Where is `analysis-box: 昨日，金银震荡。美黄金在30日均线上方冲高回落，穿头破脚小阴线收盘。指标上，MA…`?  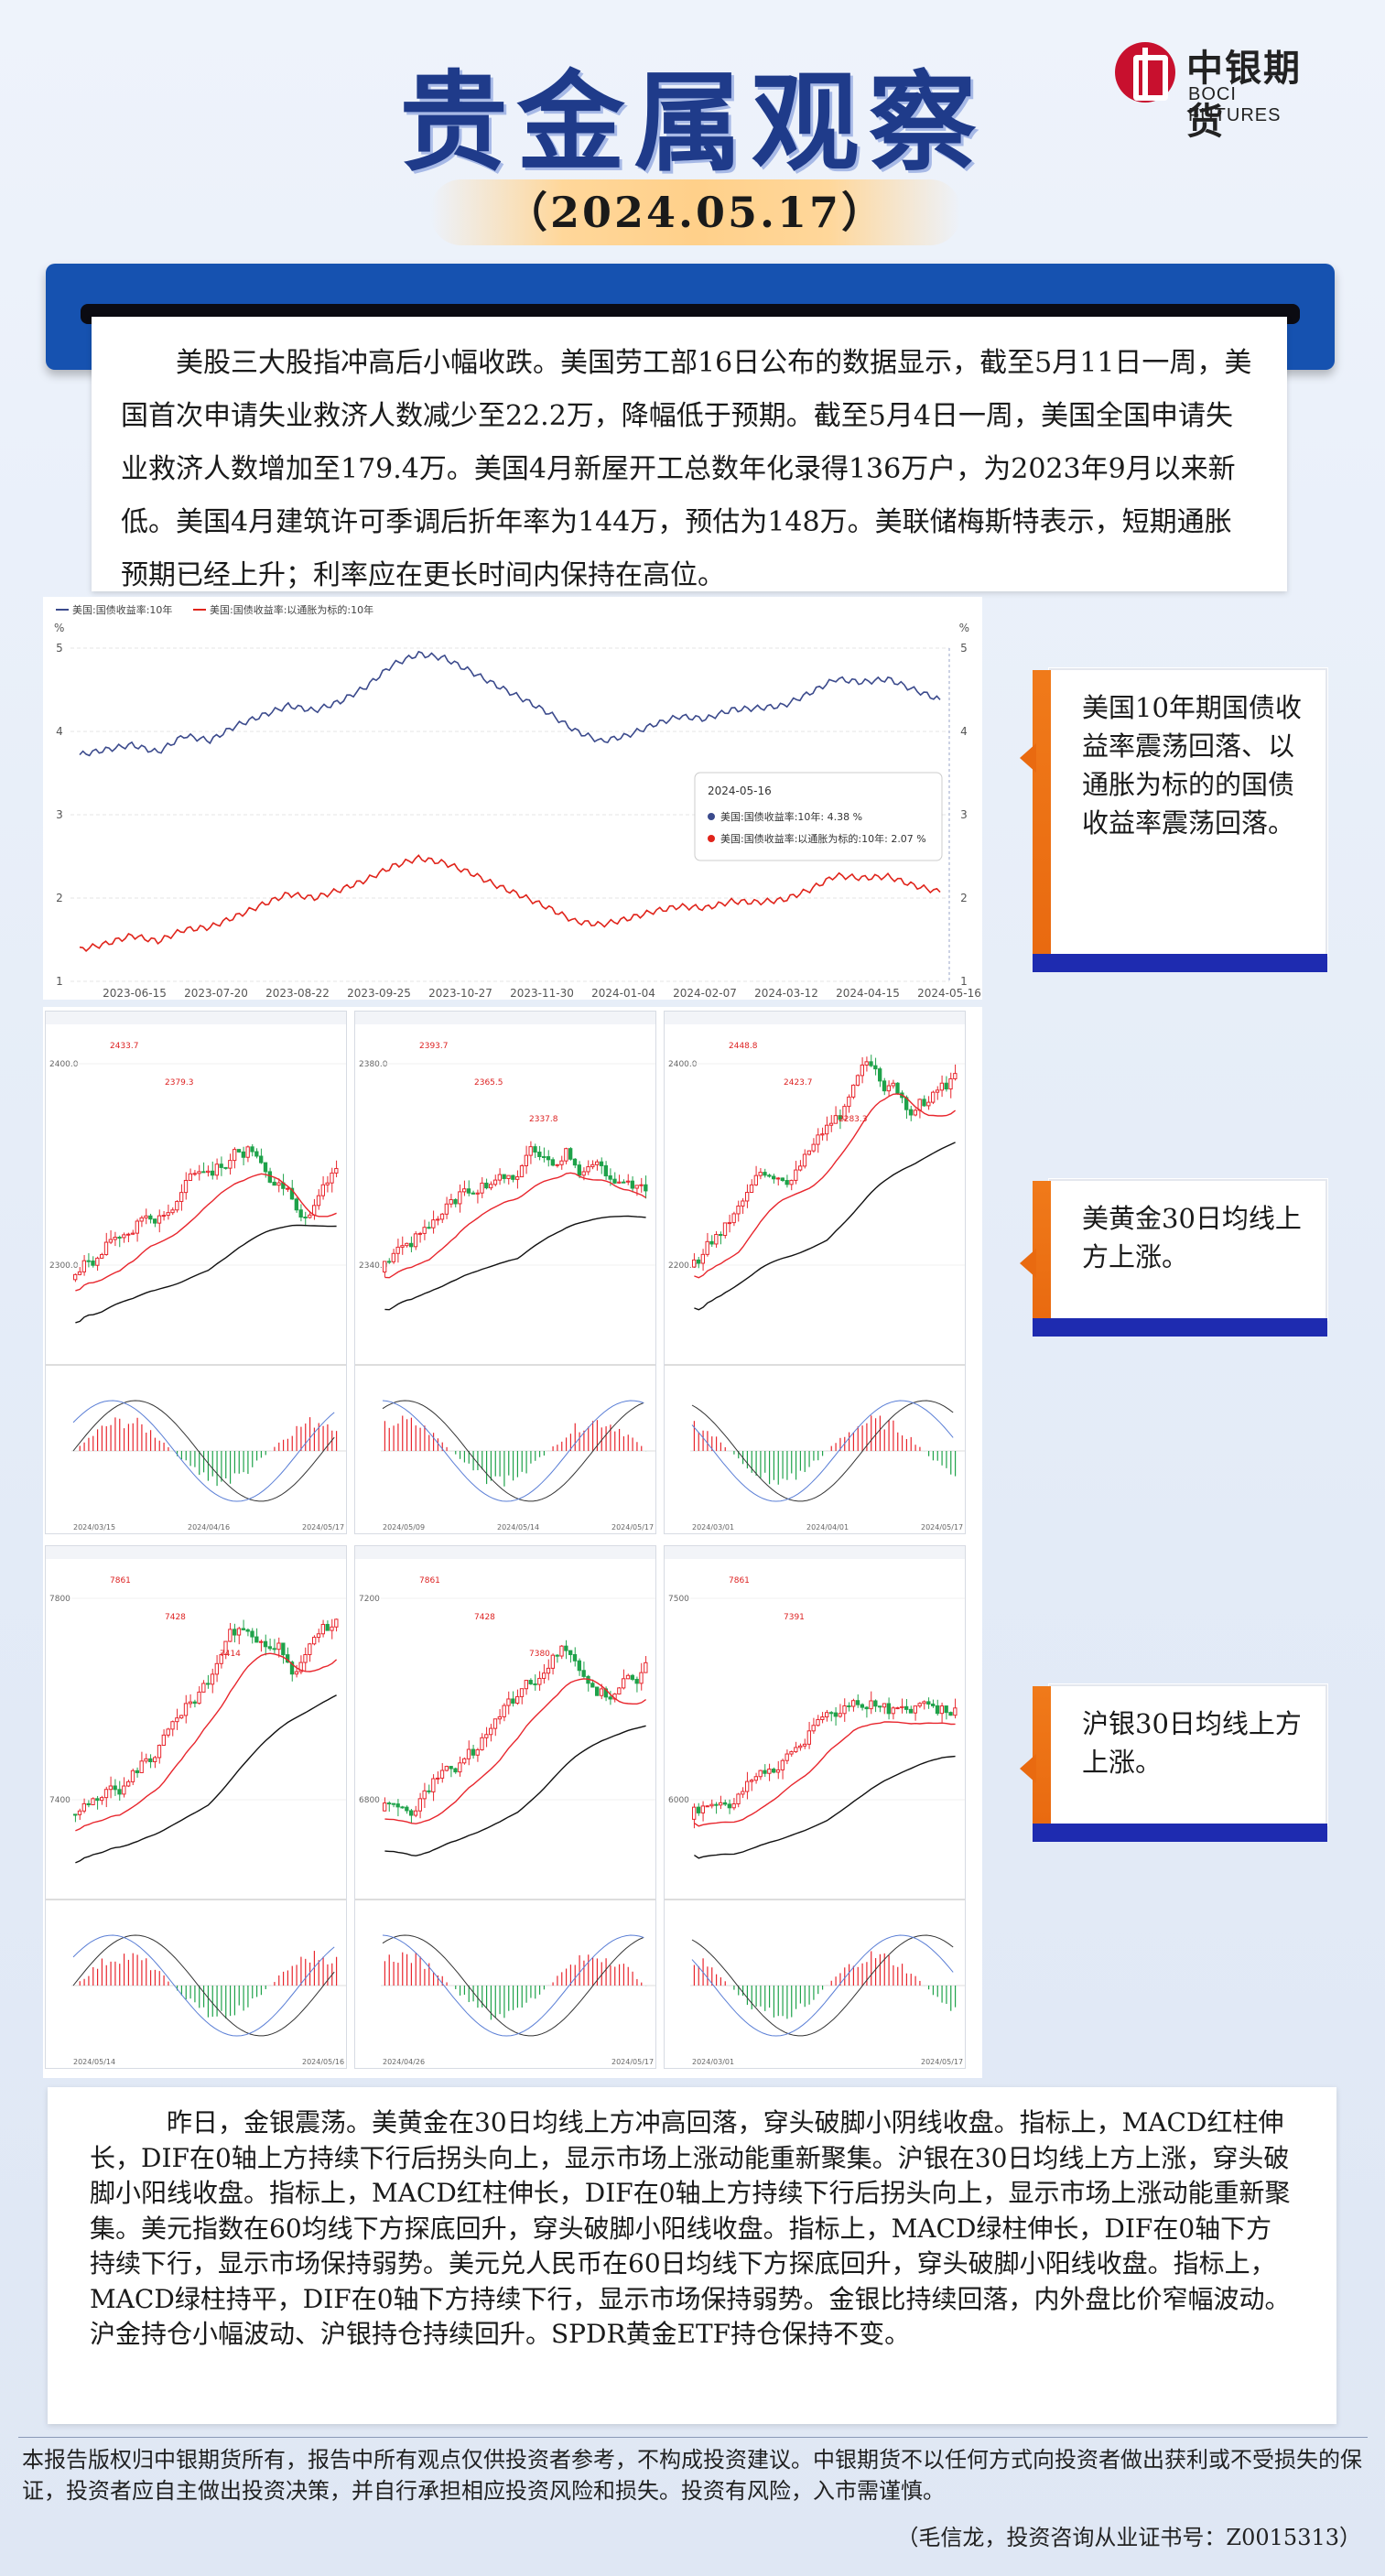
analysis-box: 昨日，金银震荡。美黄金在30日均线上方冲高回落，穿头破脚小阴线收盘。指标上，MA… is located at coordinates (692, 2256).